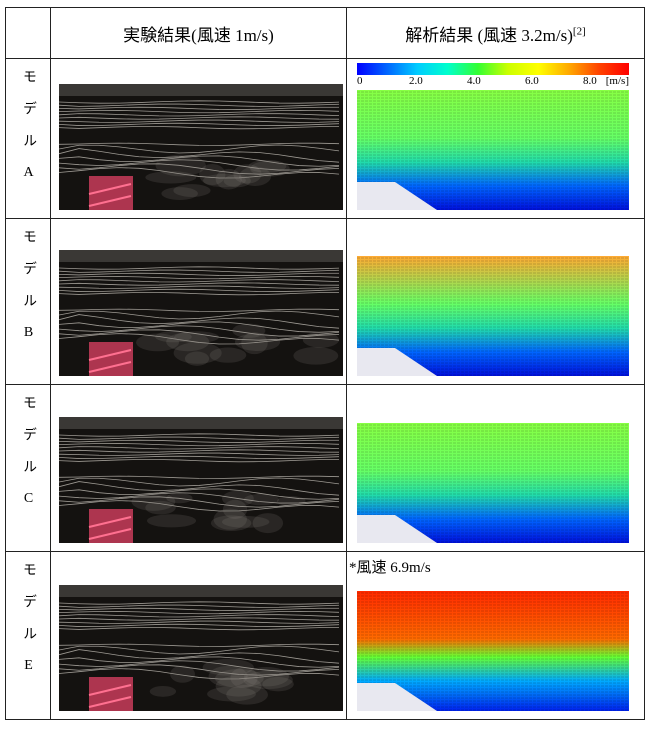 The width and height of the screenshot is (650, 731). I want to click on colorbar-bar, so click(493, 69).